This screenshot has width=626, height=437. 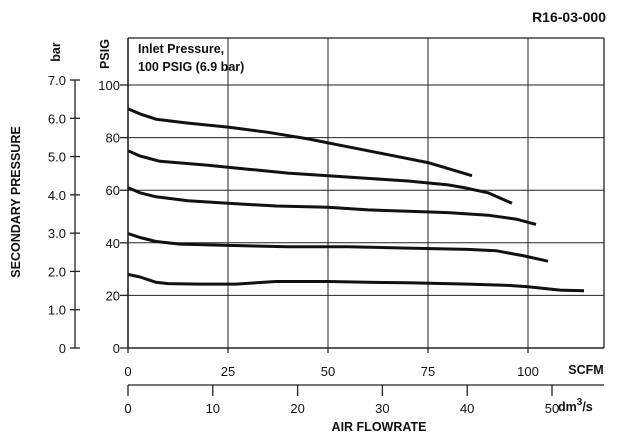 What do you see at coordinates (113, 243) in the screenshot?
I see `psig-tick-label-40: 40` at bounding box center [113, 243].